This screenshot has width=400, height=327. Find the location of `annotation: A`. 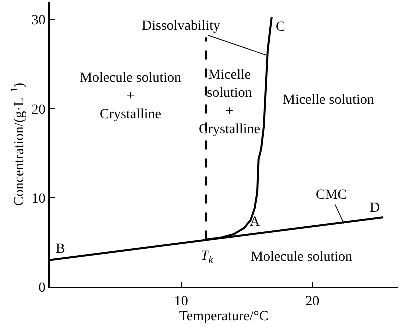

annotation: A is located at coordinates (255, 222).